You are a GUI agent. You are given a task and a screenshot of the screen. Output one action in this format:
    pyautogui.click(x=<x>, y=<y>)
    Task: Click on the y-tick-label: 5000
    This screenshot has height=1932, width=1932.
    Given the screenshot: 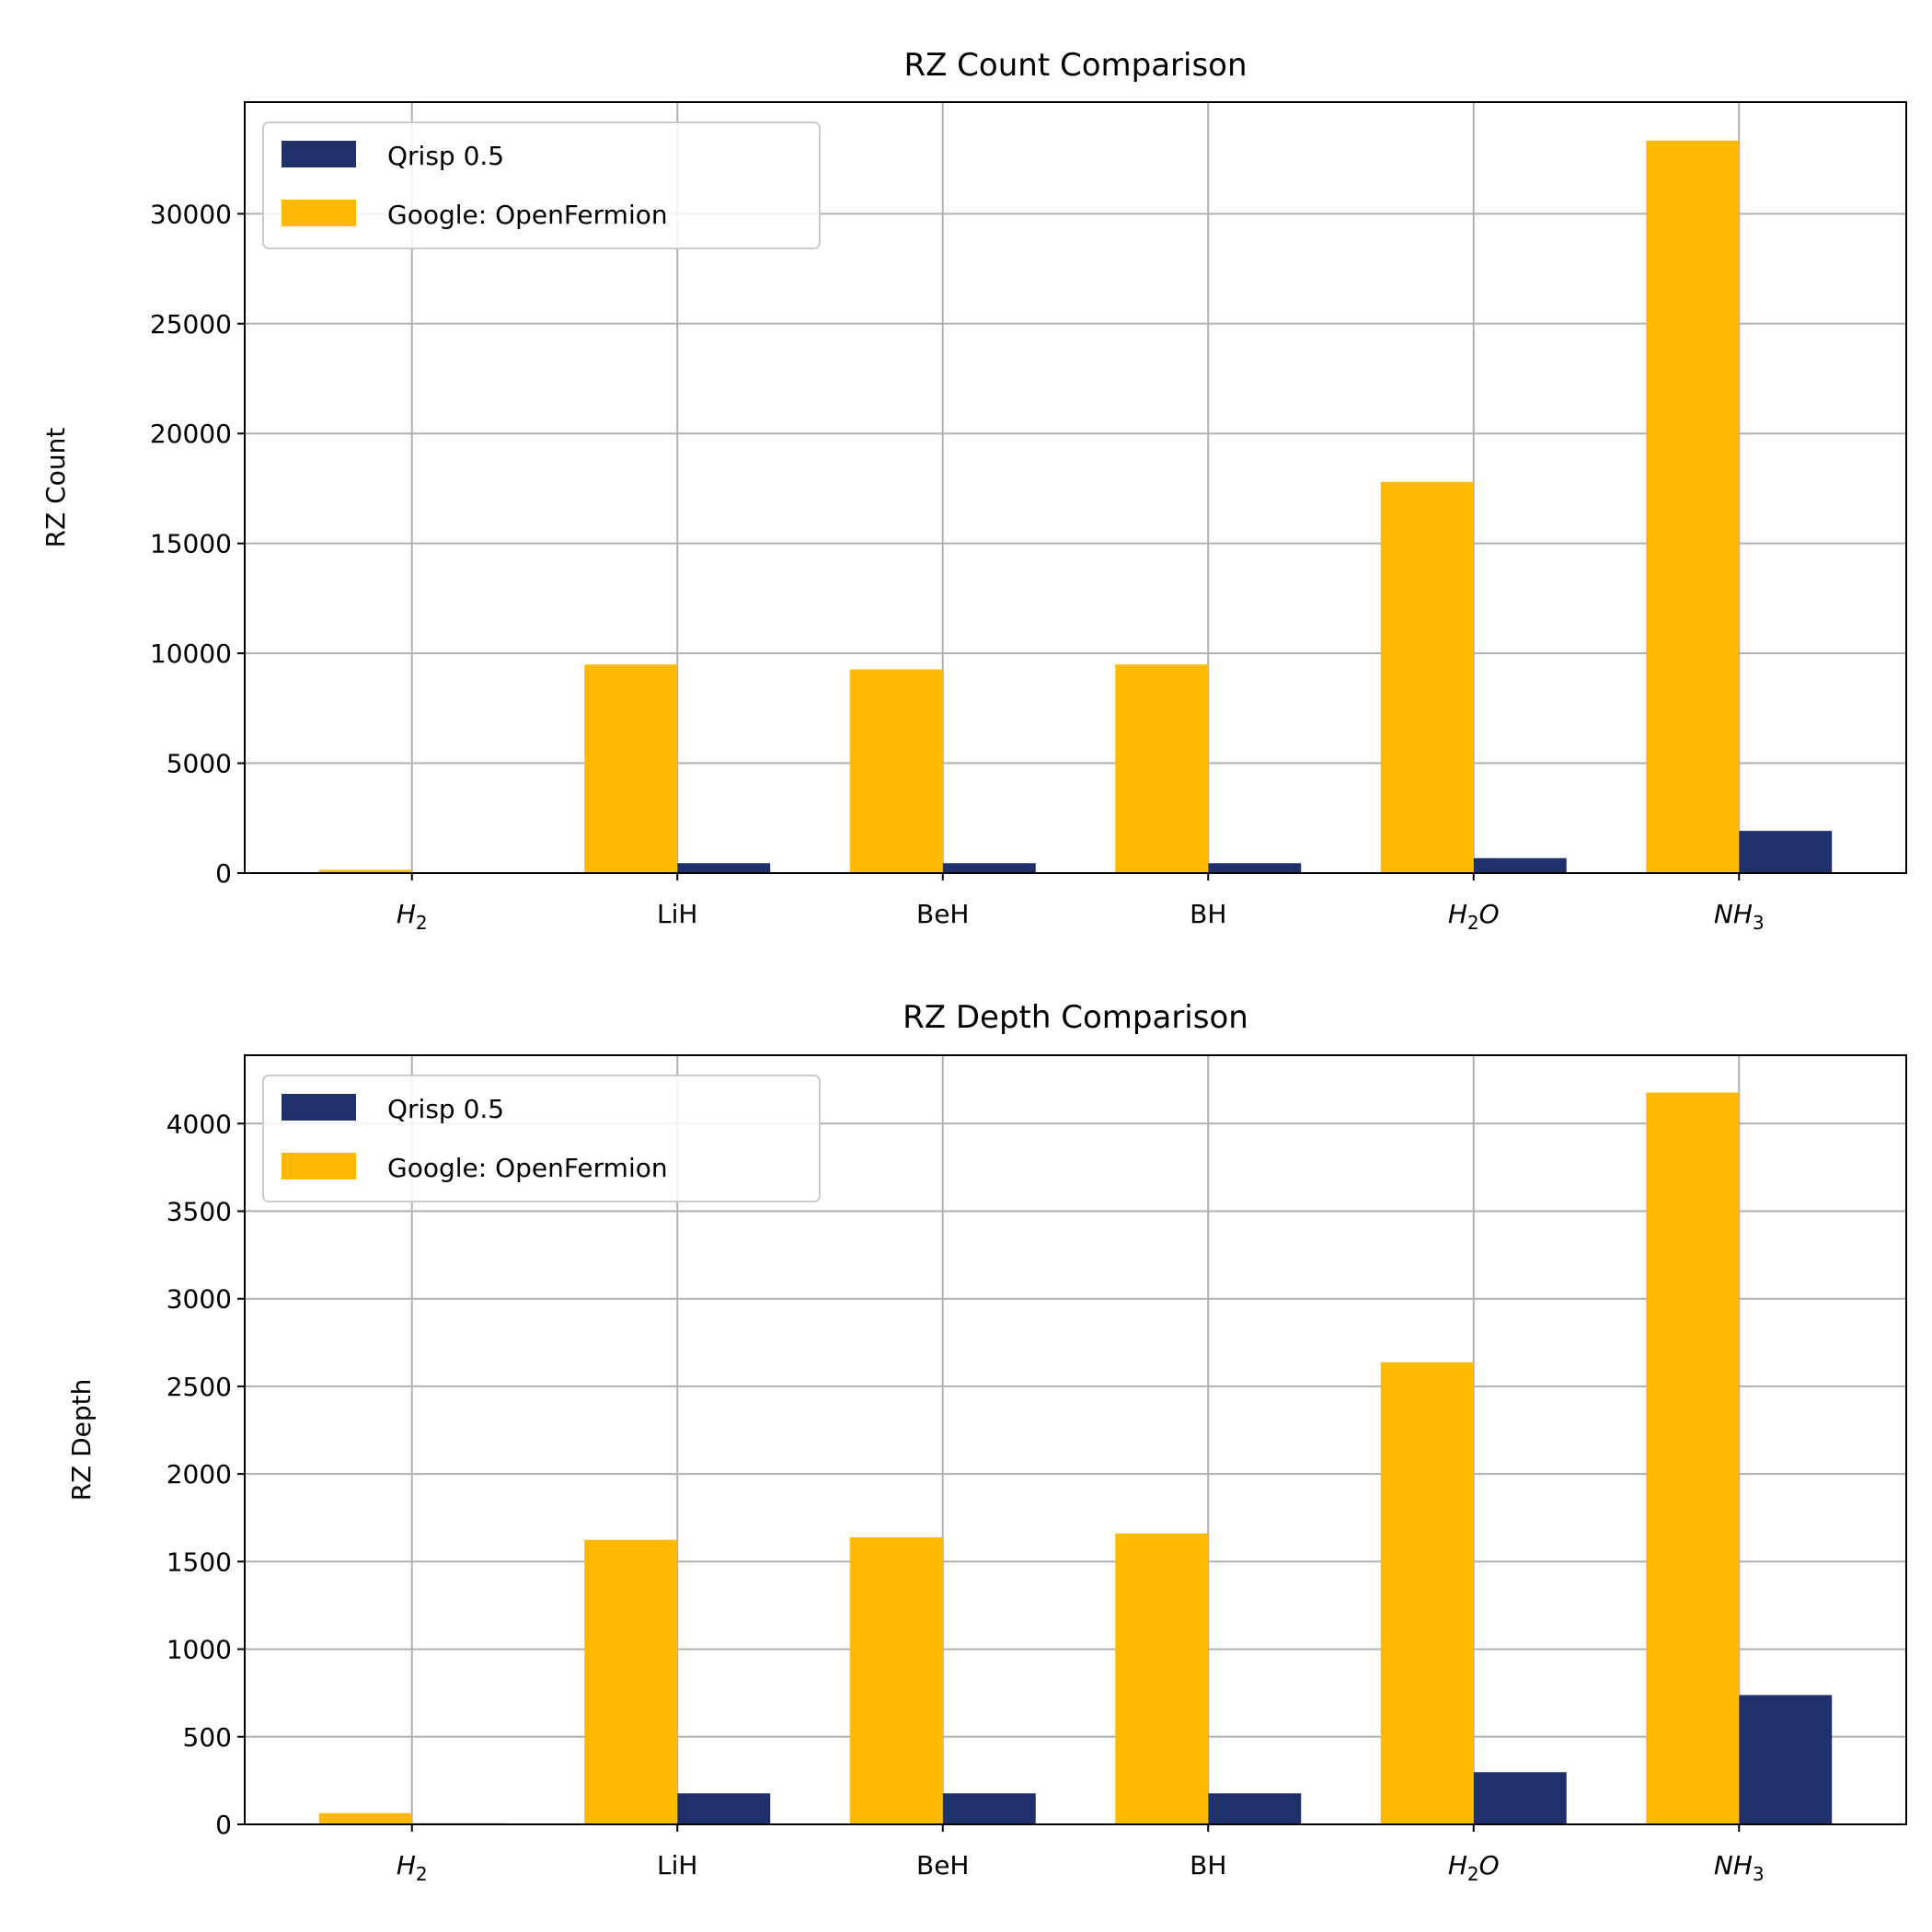 What is the action you would take?
    pyautogui.click(x=199, y=764)
    